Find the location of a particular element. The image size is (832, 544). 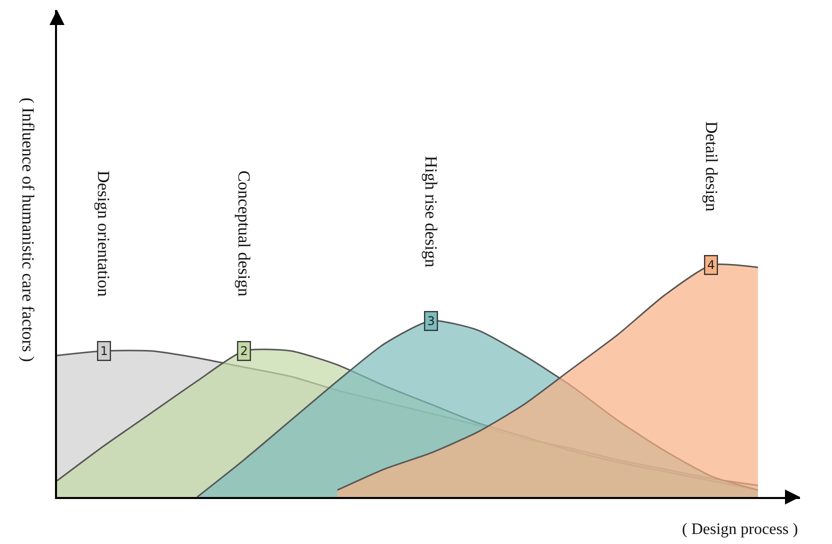

text: Design orientation is located at coordinates (104, 234).